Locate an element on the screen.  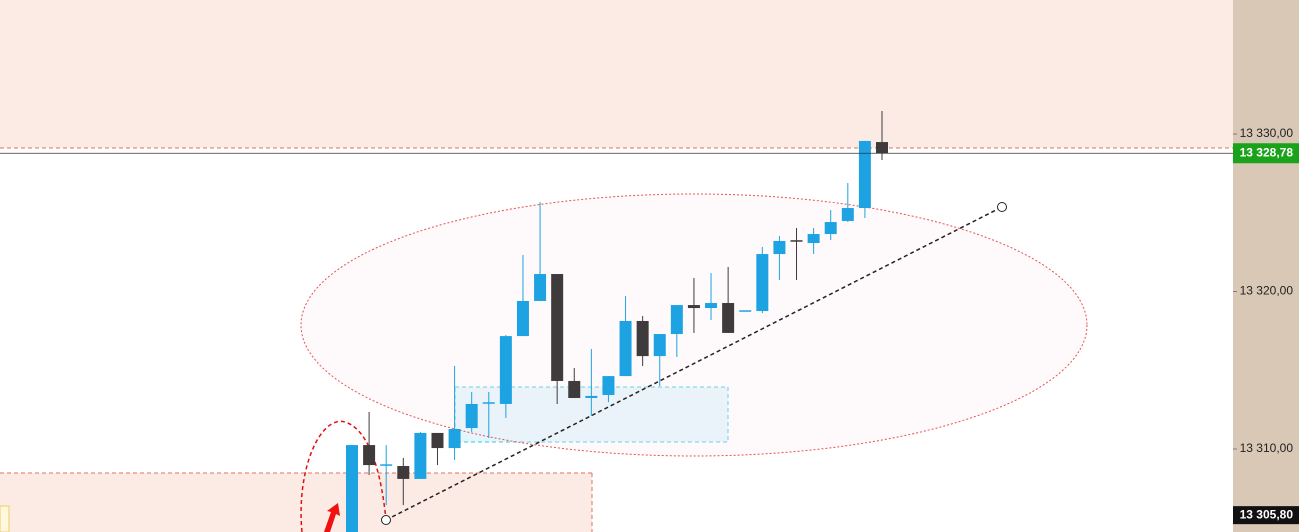
price-axis is located at coordinates (1266, 266).